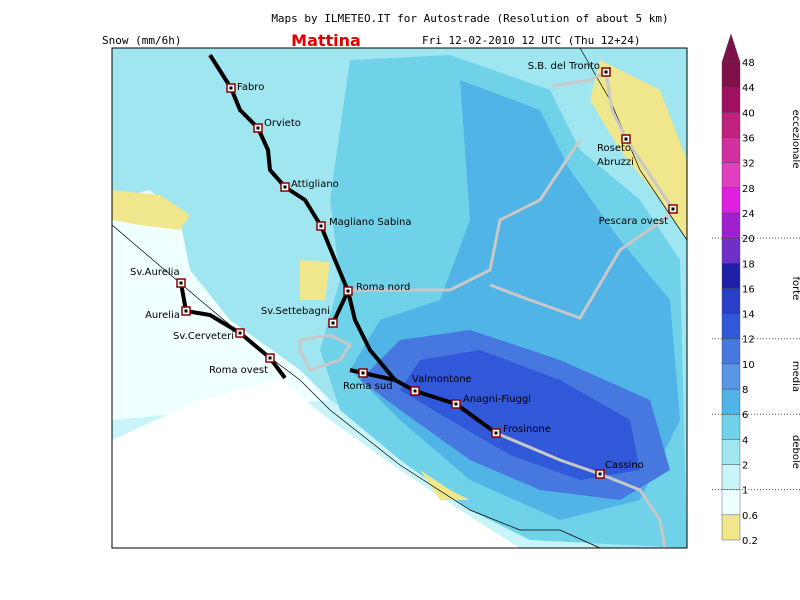 Image resolution: width=800 pixels, height=600 pixels. I want to click on place-label: Abruzzi, so click(615, 162).